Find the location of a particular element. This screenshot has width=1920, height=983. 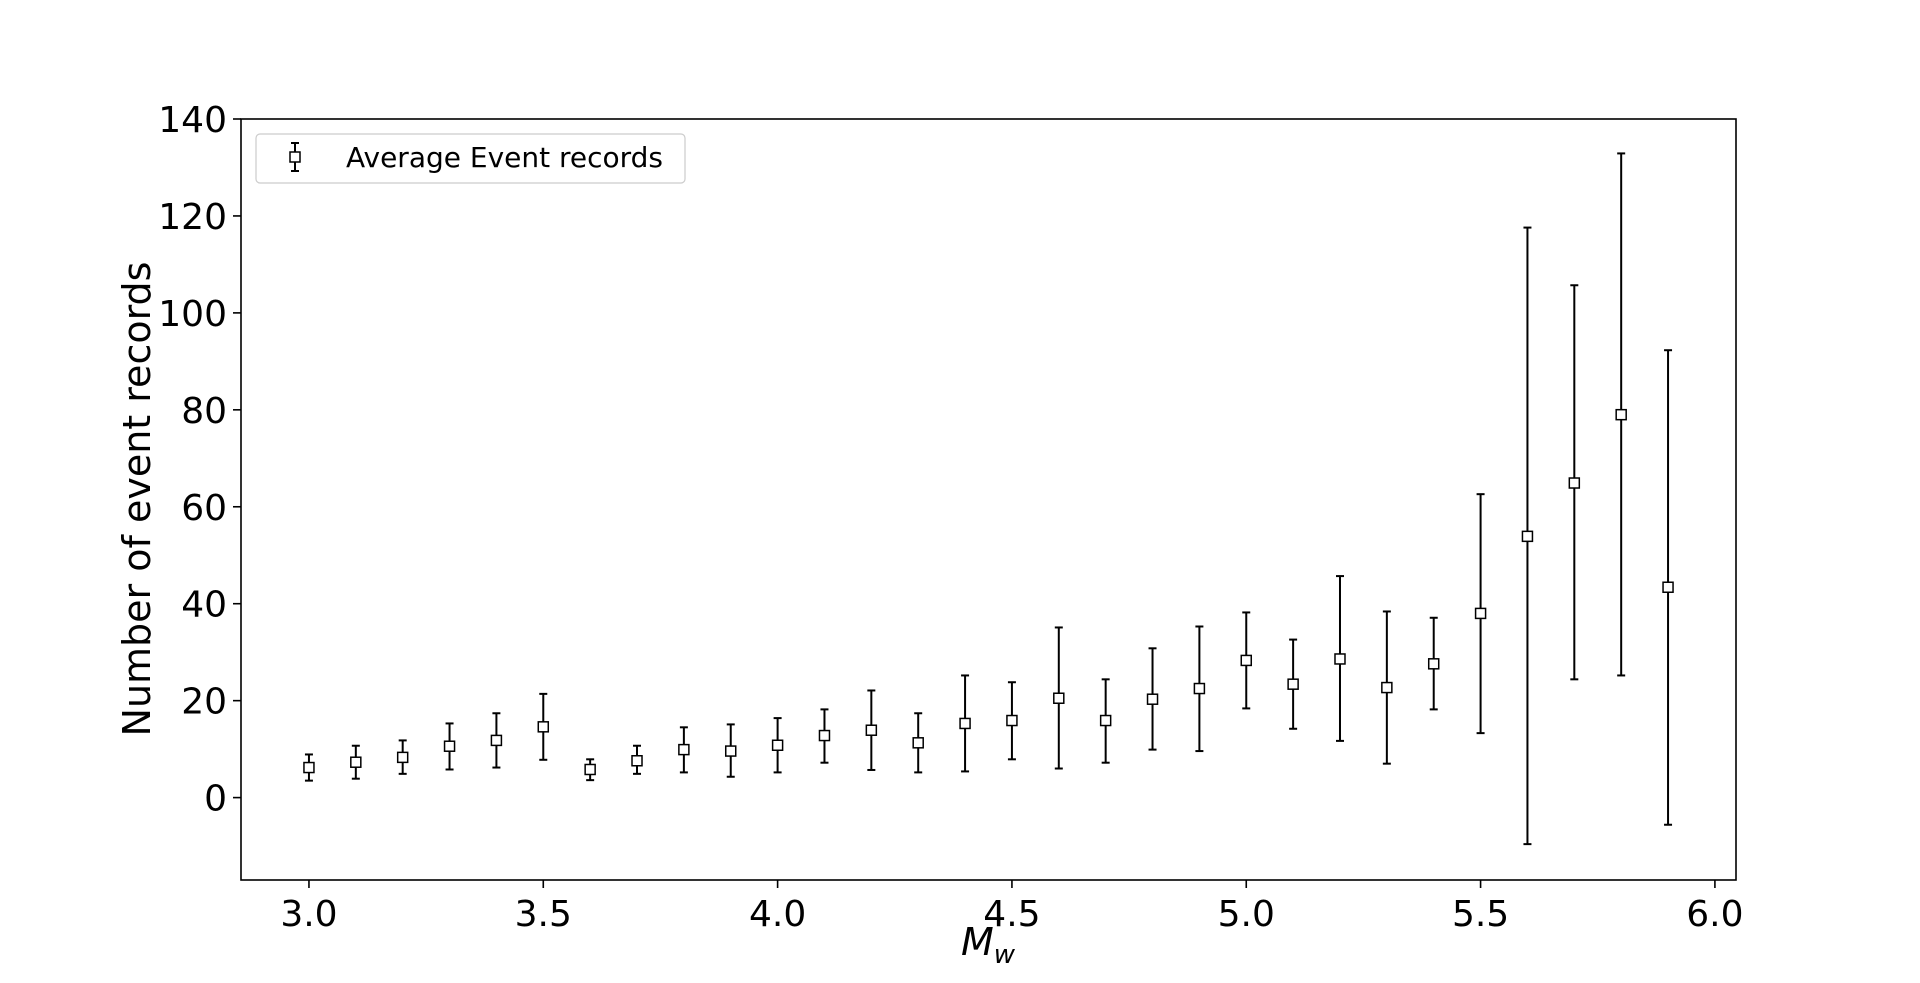

y-tick-label: 0 is located at coordinates (215, 799).